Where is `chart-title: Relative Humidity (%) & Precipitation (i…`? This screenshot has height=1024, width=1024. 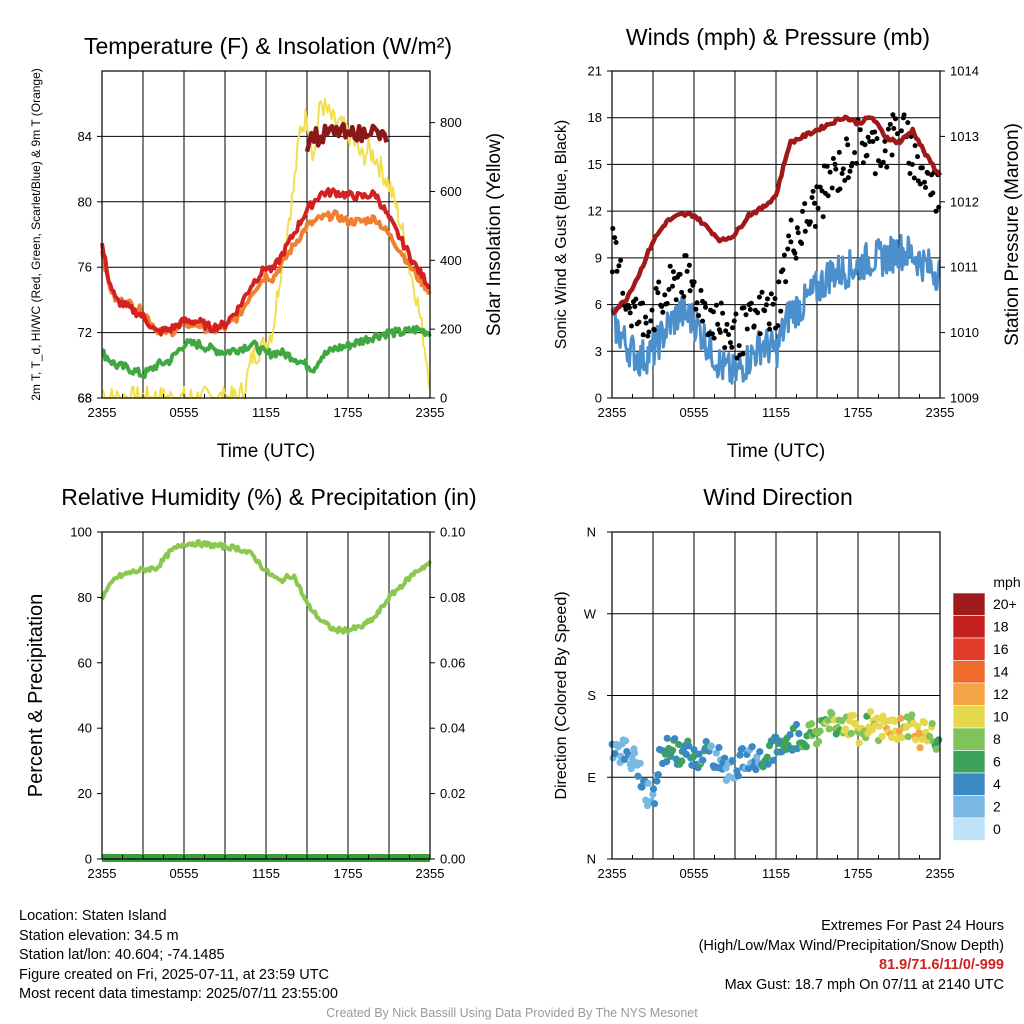
chart-title: Relative Humidity (%) & Precipitation (i… is located at coordinates (268, 497).